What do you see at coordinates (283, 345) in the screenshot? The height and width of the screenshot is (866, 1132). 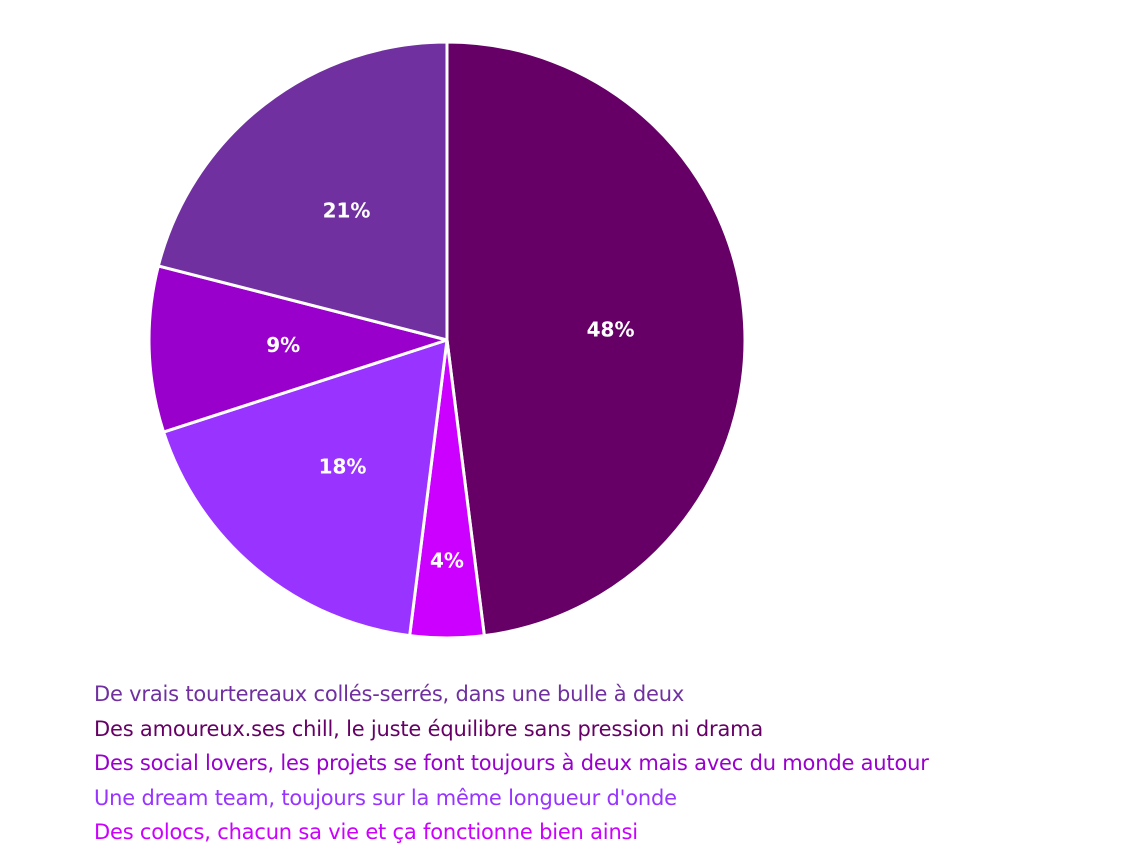 I see `pie-slice-value-label: 9%` at bounding box center [283, 345].